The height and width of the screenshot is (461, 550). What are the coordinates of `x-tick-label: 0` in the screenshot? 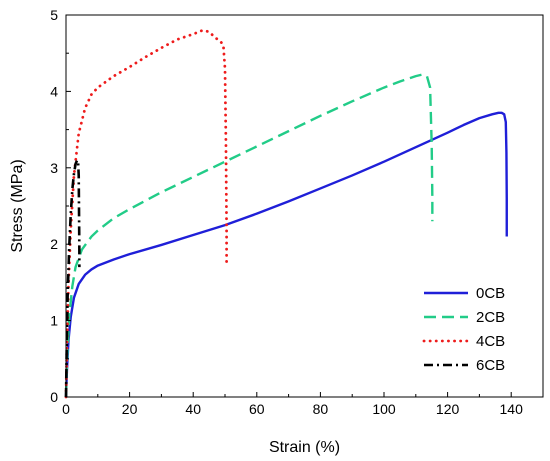 It's located at (66, 409).